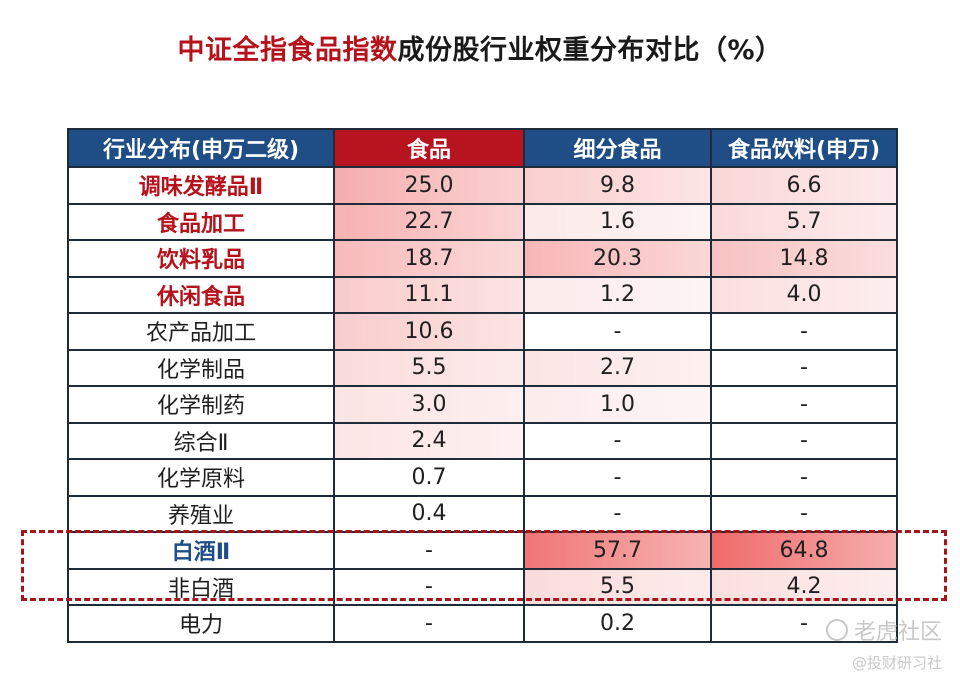 This screenshot has width=960, height=684. I want to click on category-cell: 养殖业, so click(201, 513).